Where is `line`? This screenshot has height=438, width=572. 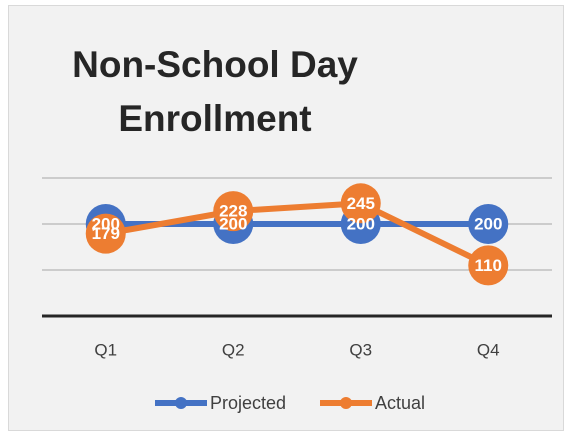
line is located at coordinates (297, 234).